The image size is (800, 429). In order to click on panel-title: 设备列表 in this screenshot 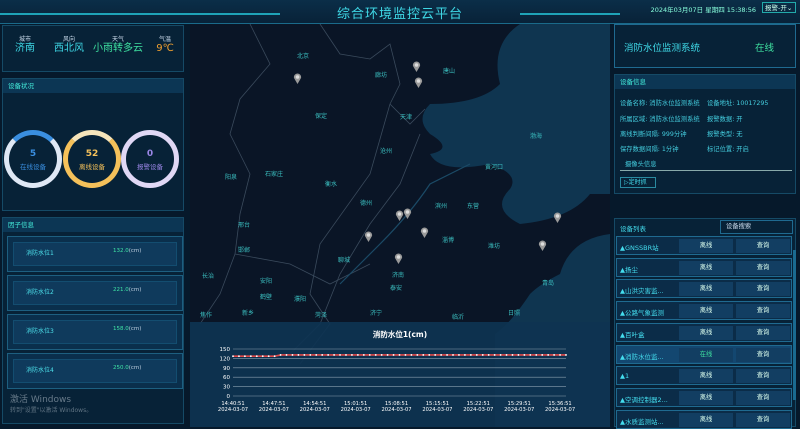, I will do `click(633, 229)`.